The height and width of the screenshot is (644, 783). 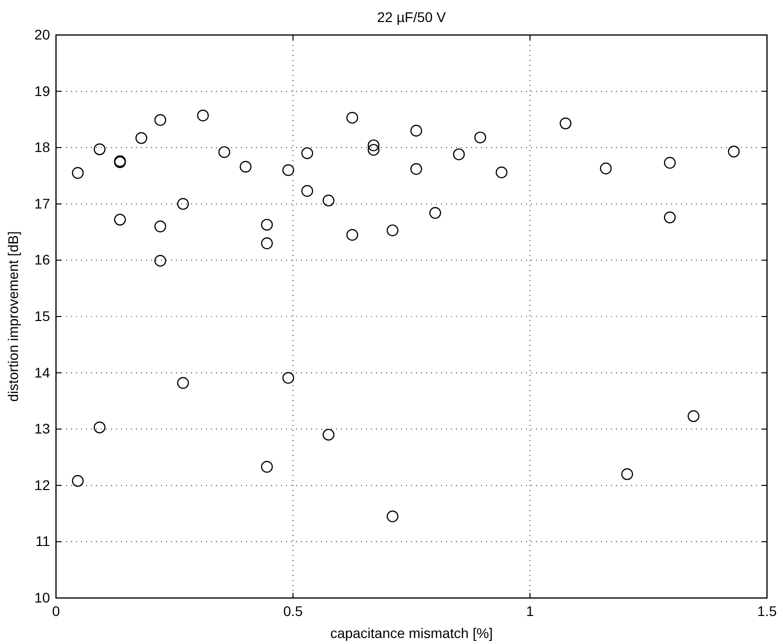 I want to click on y-tick-label: 19, so click(x=42, y=90).